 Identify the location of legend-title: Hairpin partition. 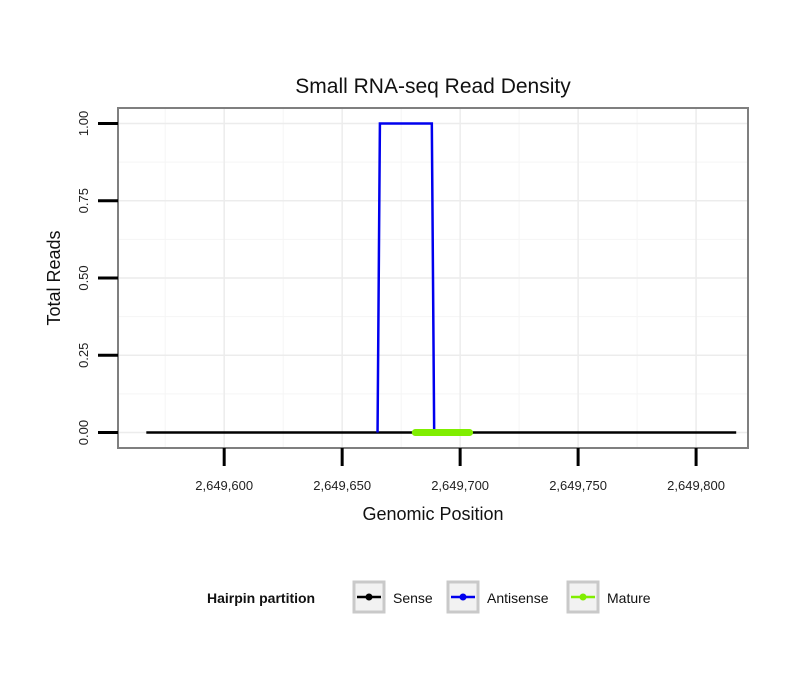
(261, 598).